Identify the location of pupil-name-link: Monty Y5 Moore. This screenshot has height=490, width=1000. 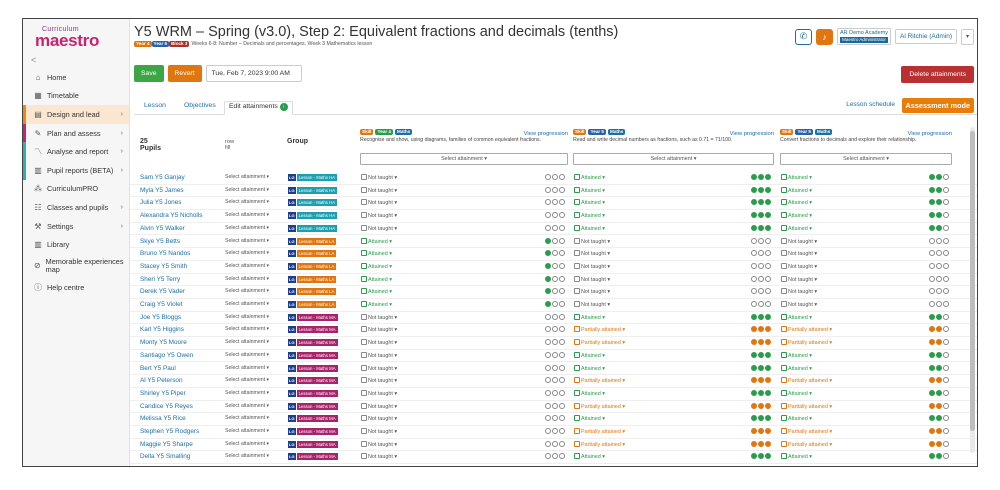
(163, 343).